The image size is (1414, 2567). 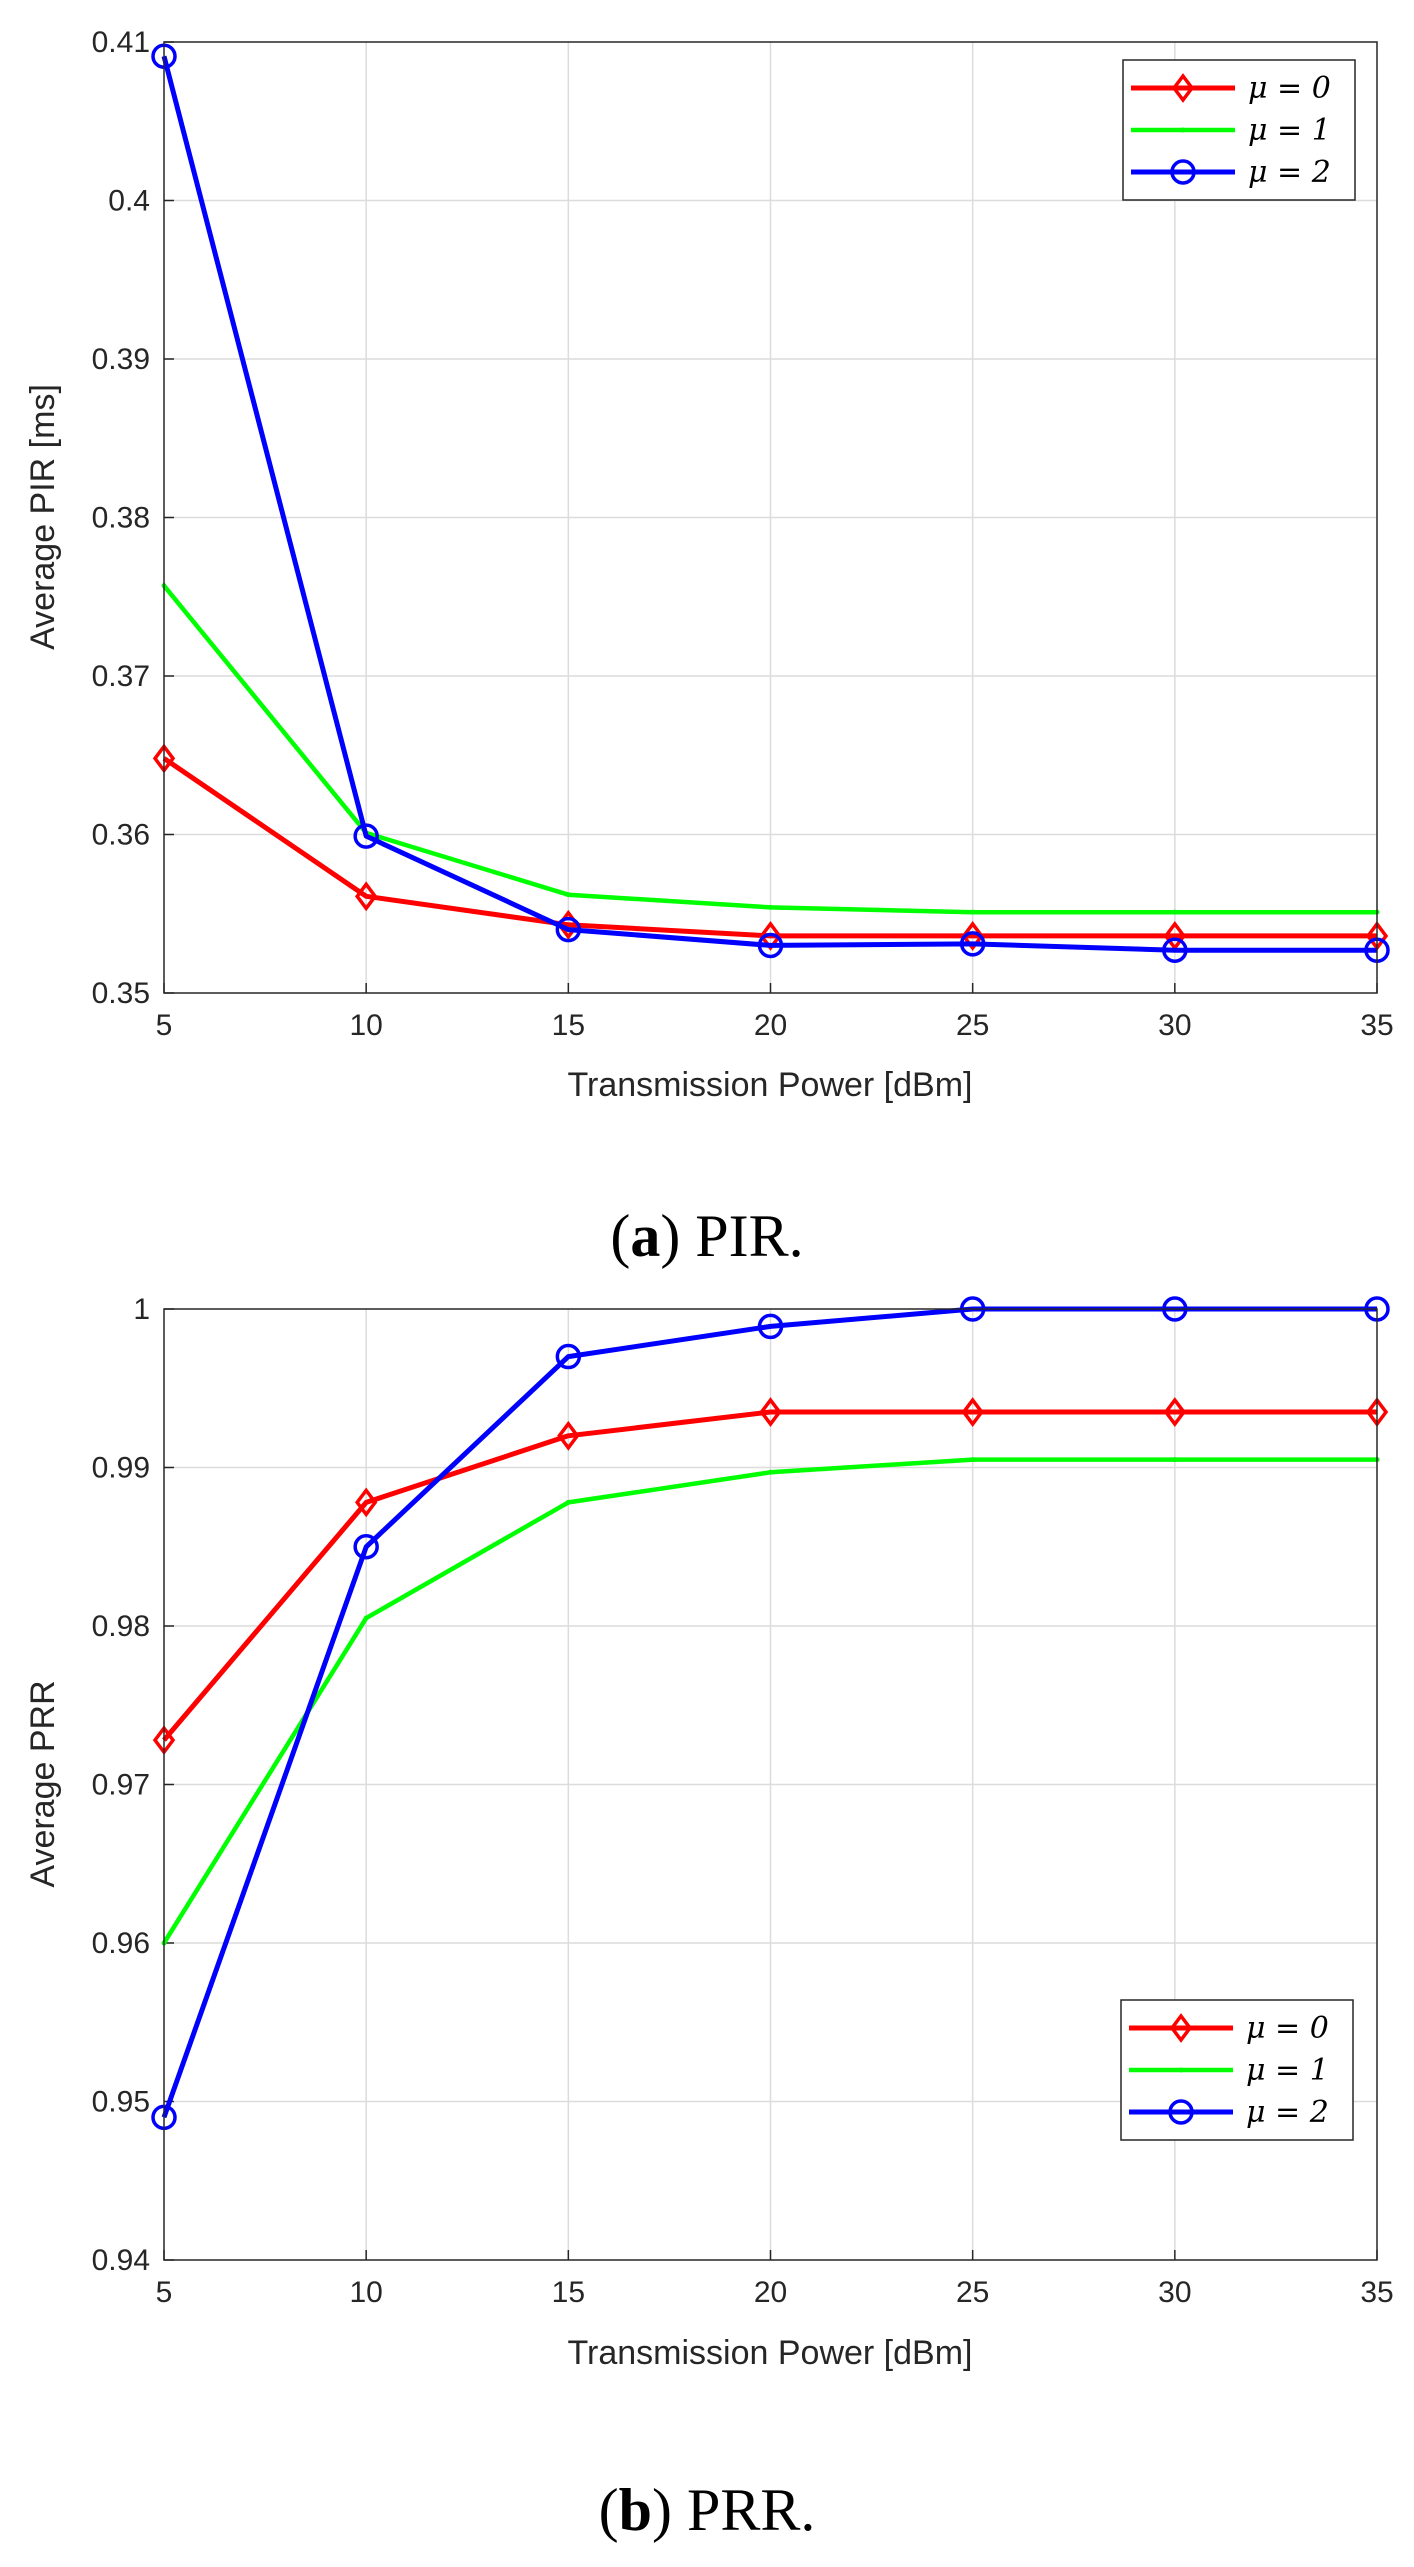 I want to click on y-tick-label: 0.38, so click(x=121, y=518).